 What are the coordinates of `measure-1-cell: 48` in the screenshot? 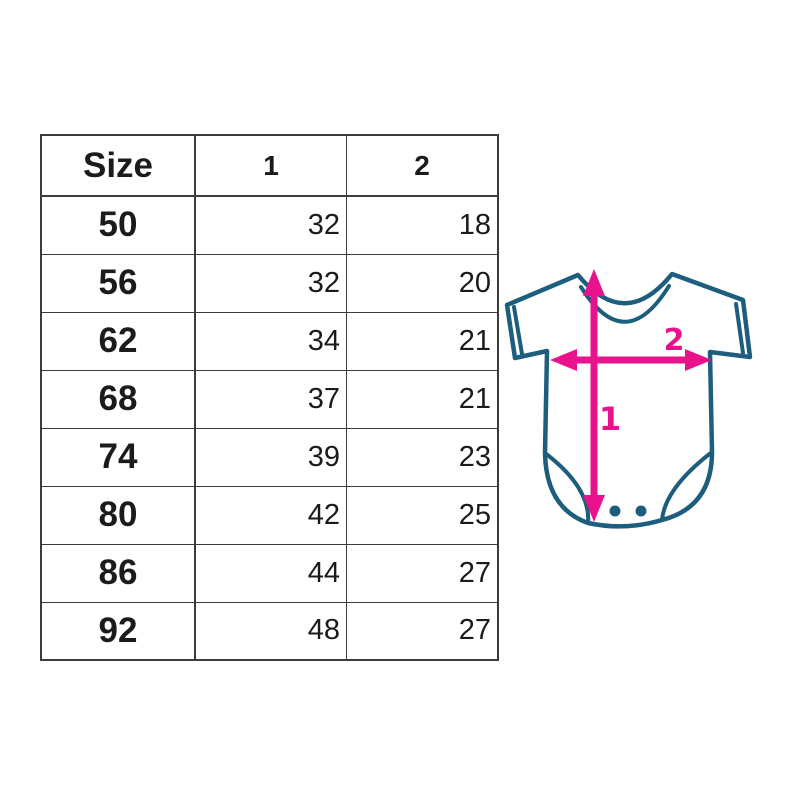 It's located at (270, 631).